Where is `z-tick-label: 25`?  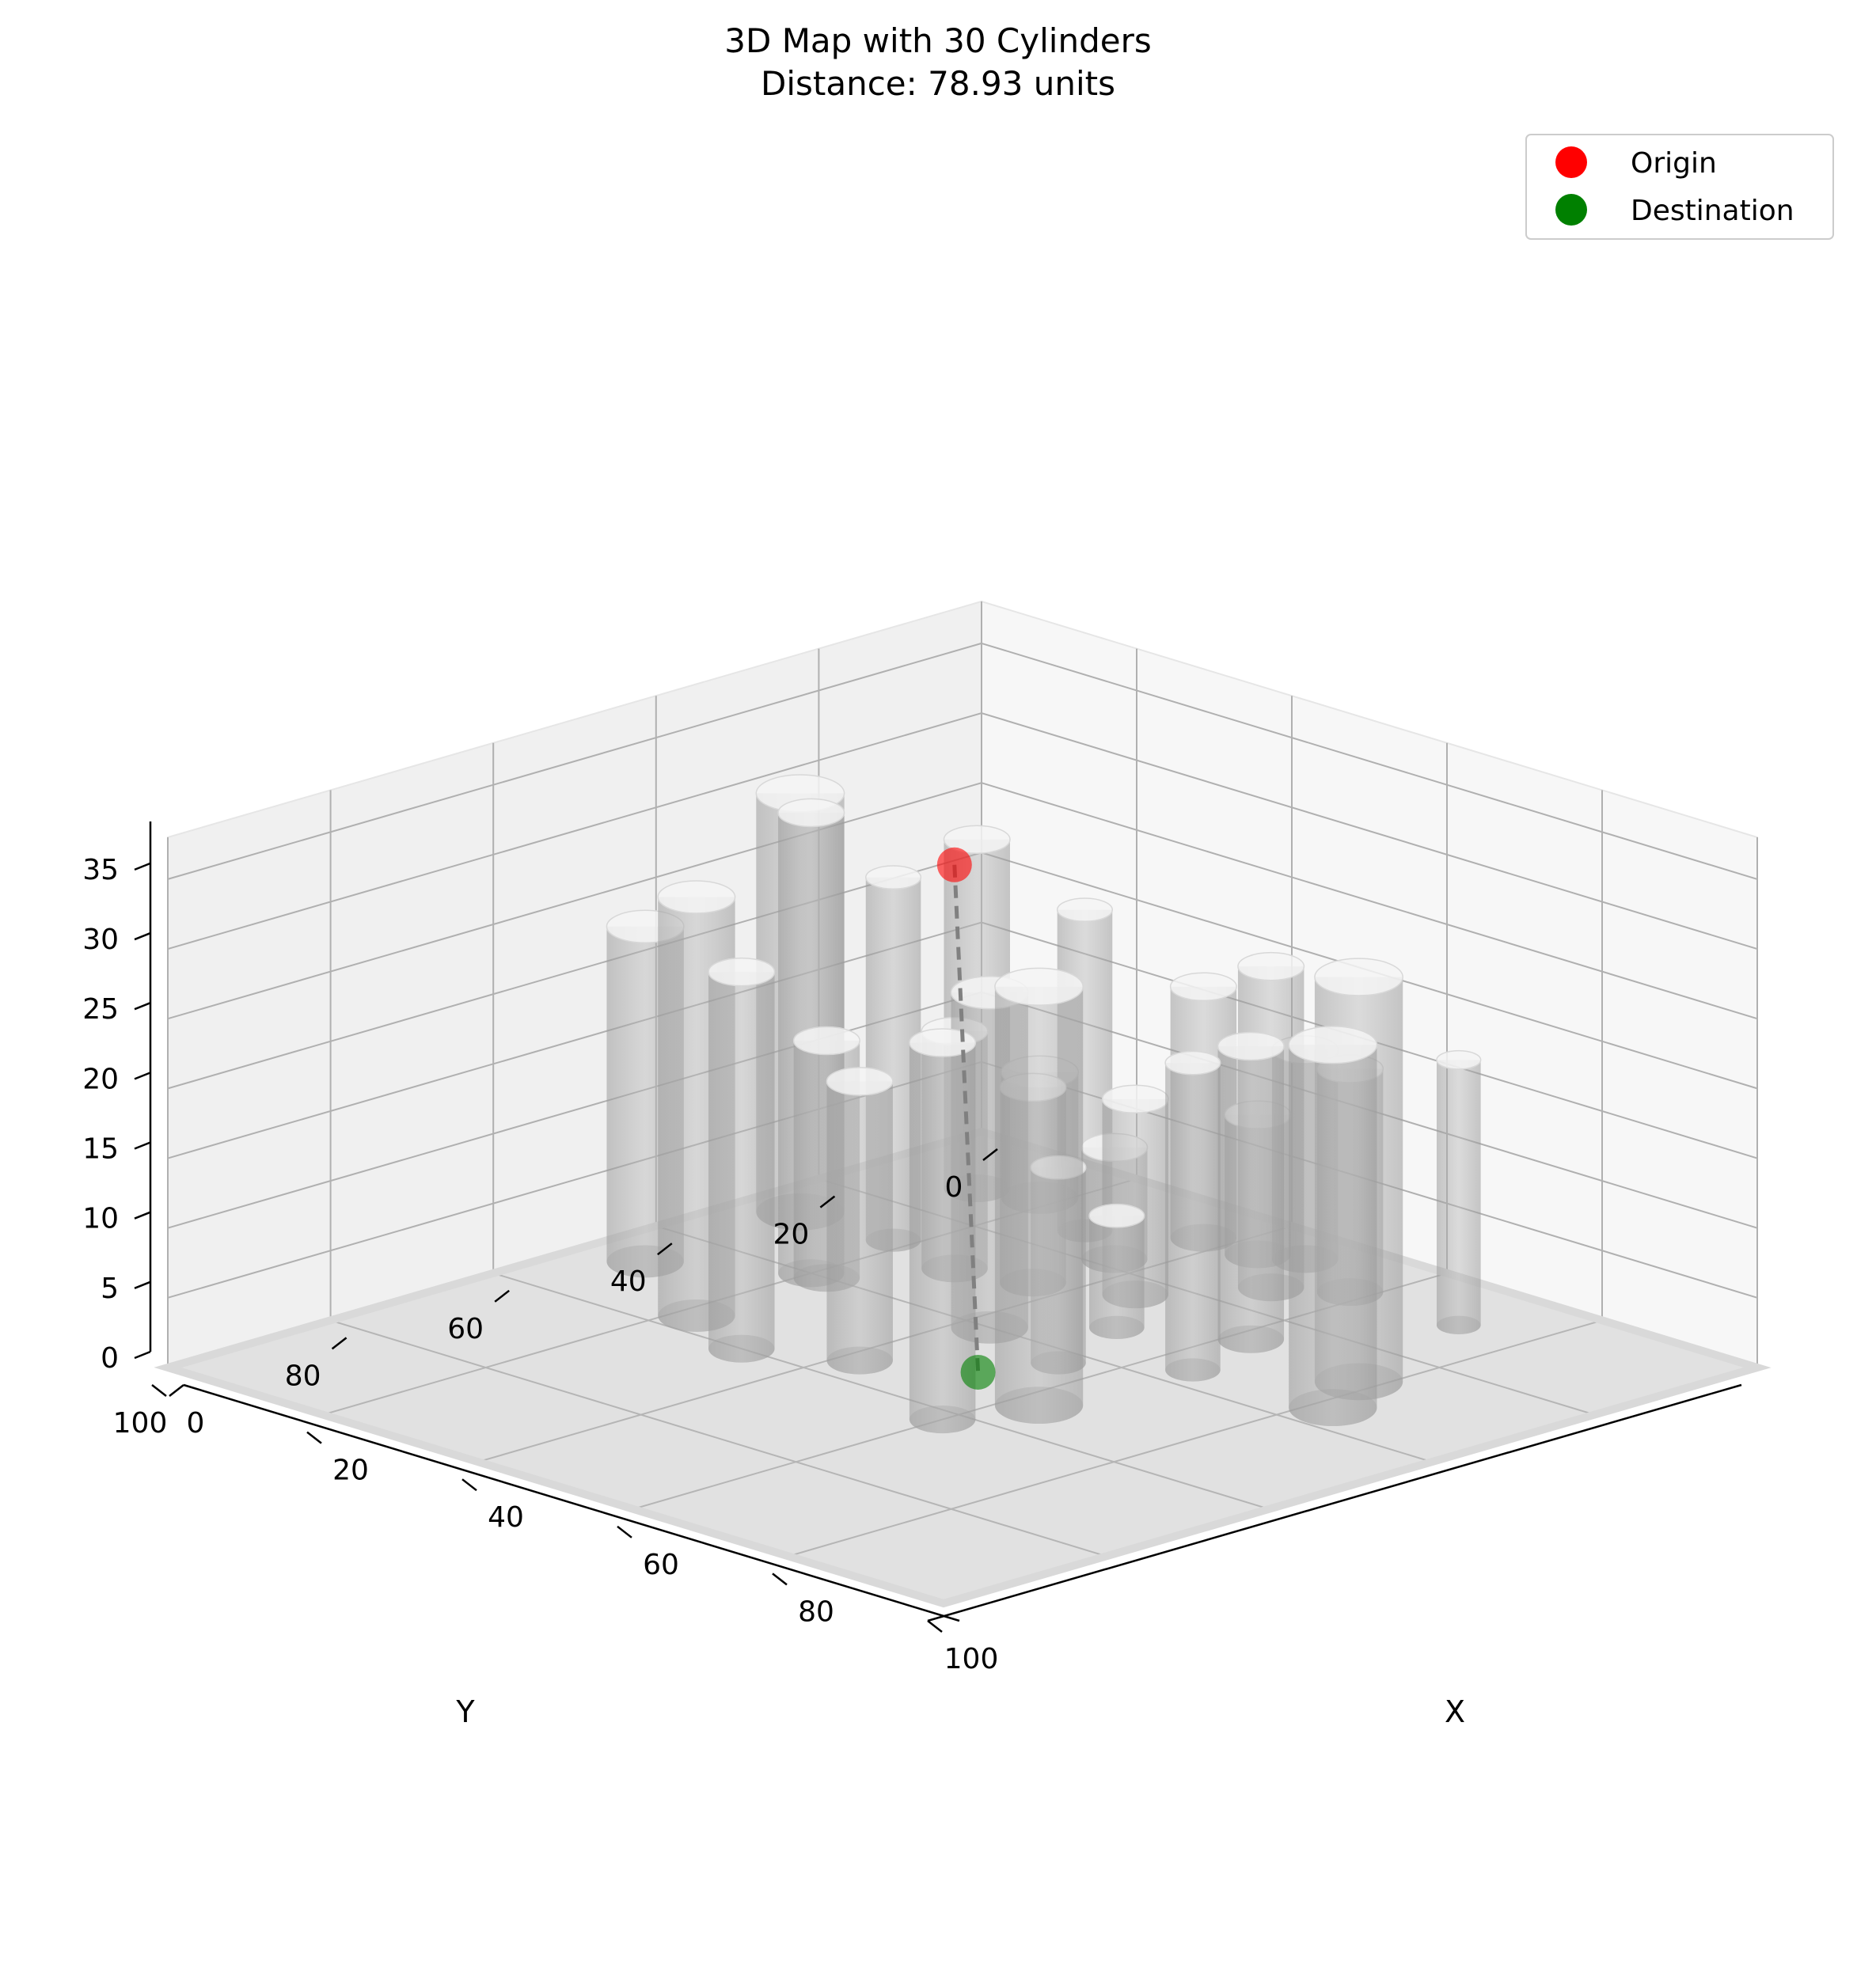 z-tick-label: 25 is located at coordinates (100, 1009).